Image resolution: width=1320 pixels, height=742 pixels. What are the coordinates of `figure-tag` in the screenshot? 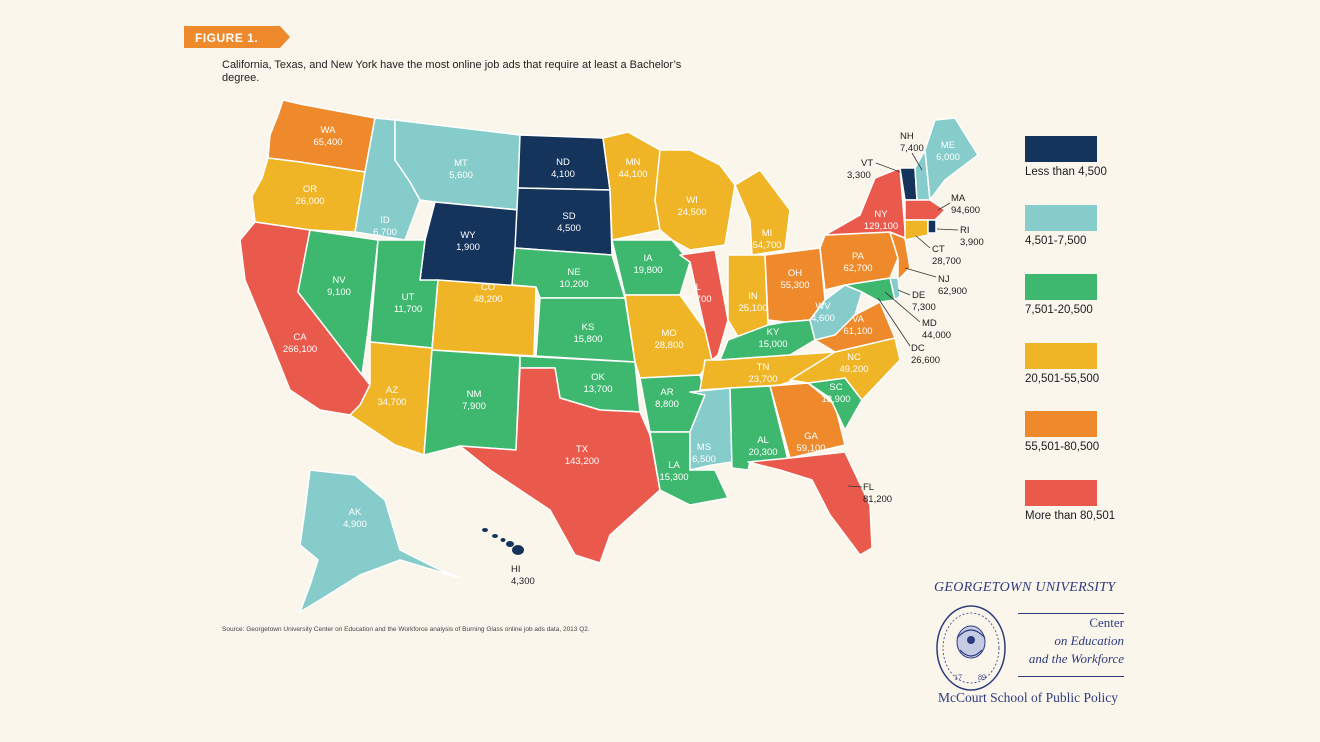 It's located at (237, 37).